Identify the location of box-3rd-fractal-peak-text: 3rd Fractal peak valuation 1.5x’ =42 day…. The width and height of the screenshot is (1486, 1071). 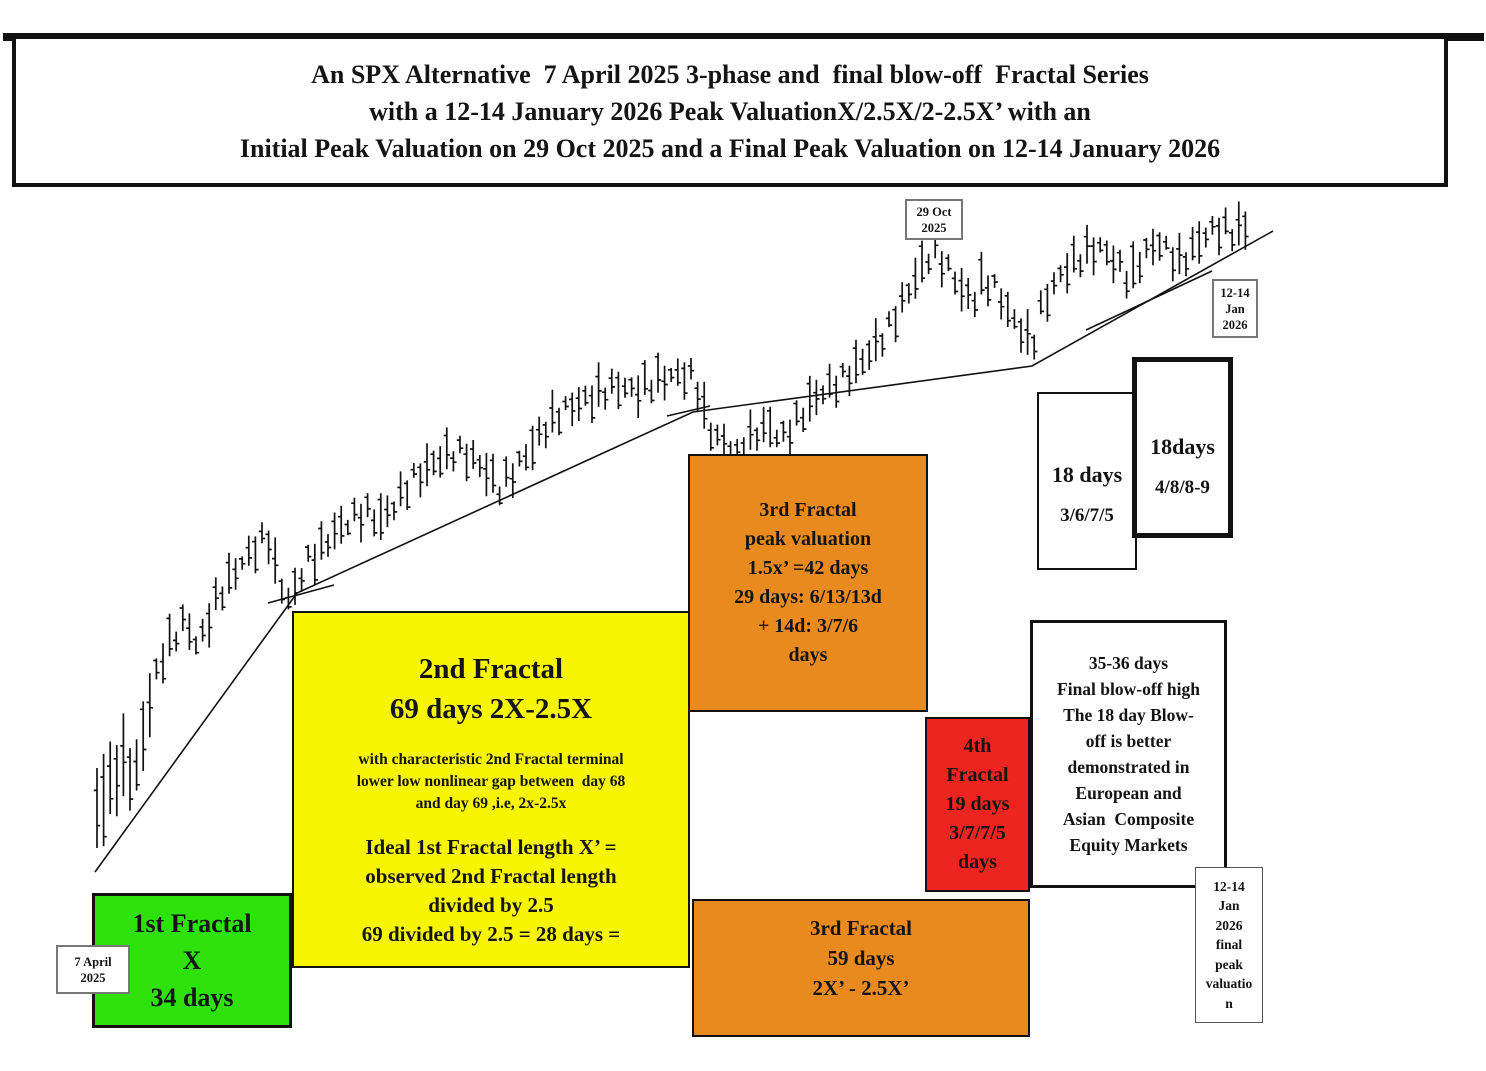
(808, 582).